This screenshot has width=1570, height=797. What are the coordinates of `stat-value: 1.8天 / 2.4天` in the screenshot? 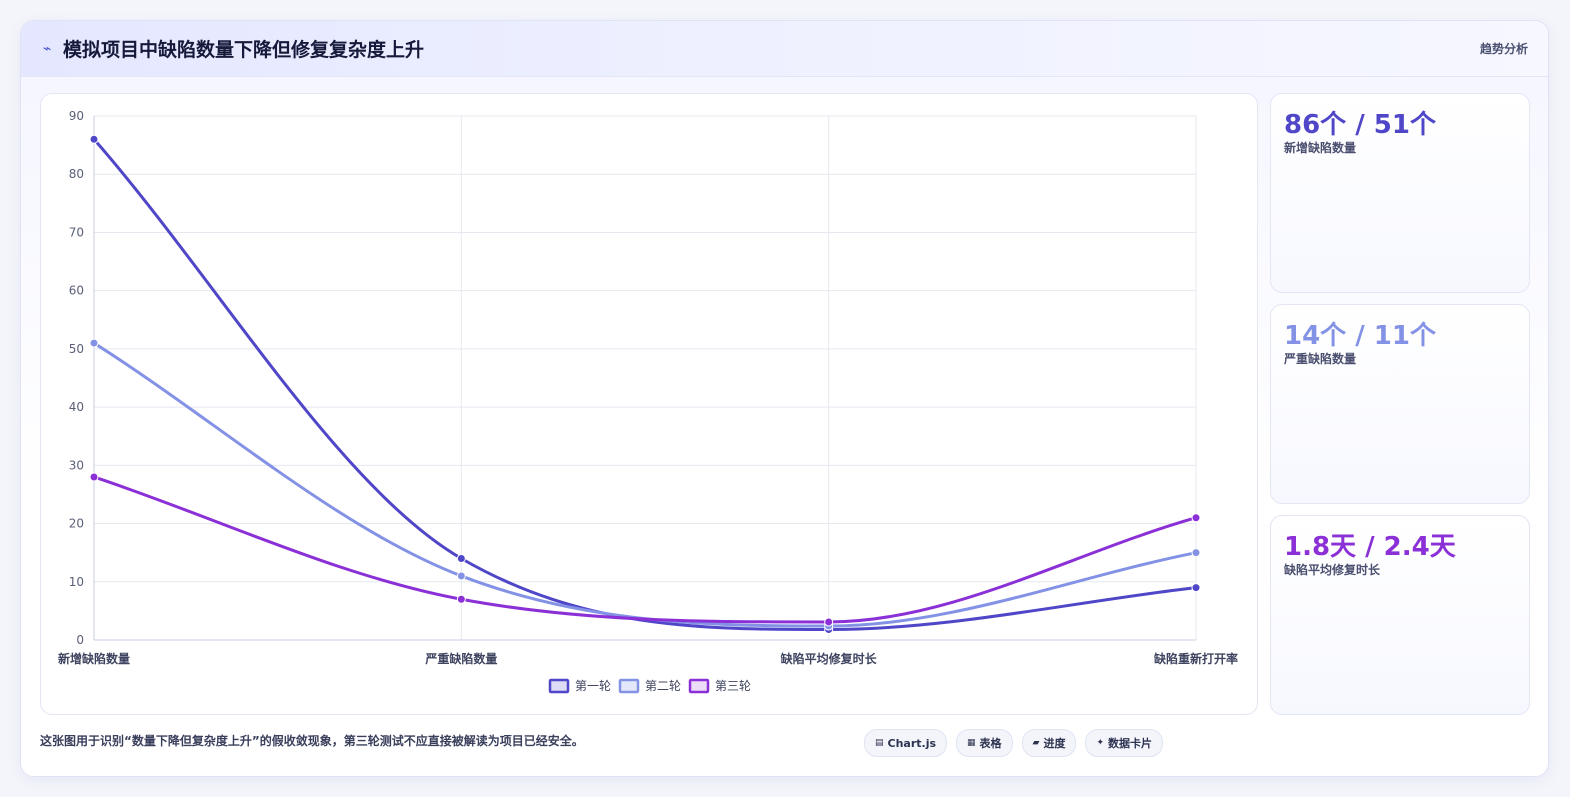 It's located at (1370, 547).